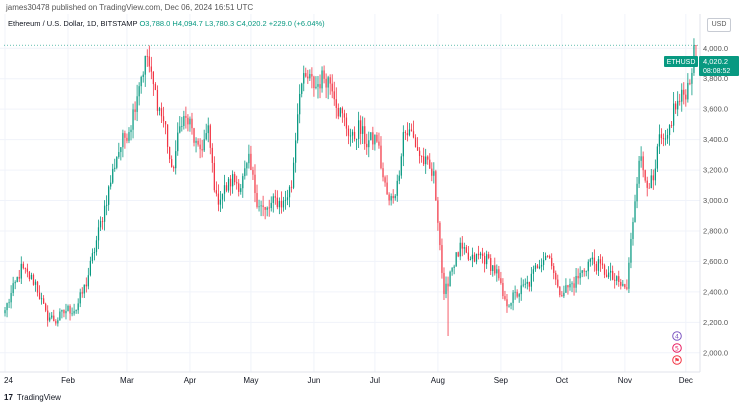  What do you see at coordinates (677, 336) in the screenshot?
I see `event-marker-icon` at bounding box center [677, 336].